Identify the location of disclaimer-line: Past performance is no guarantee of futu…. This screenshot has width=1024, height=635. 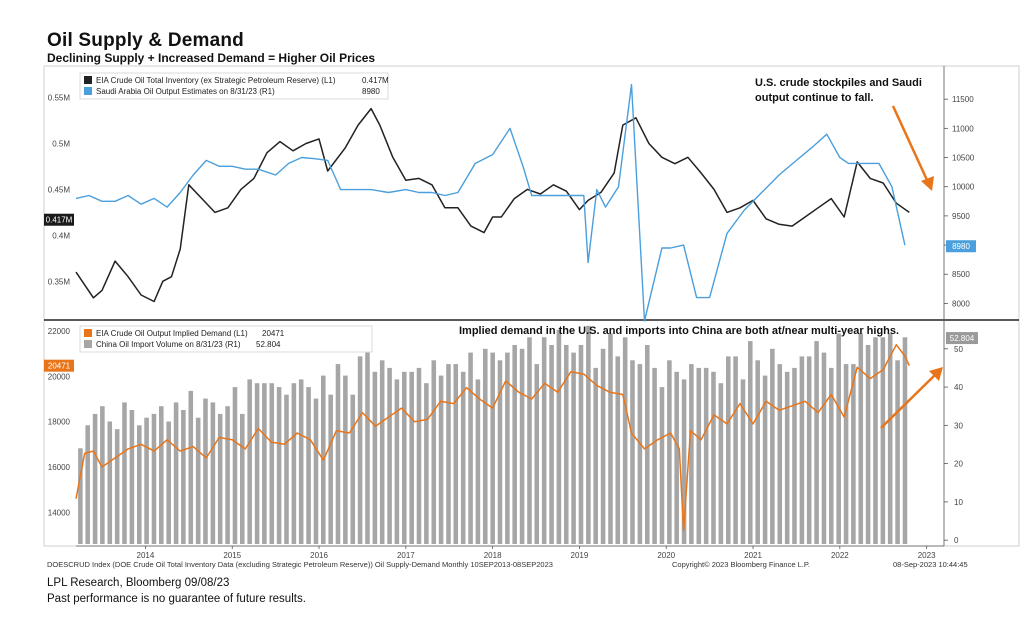
(176, 599).